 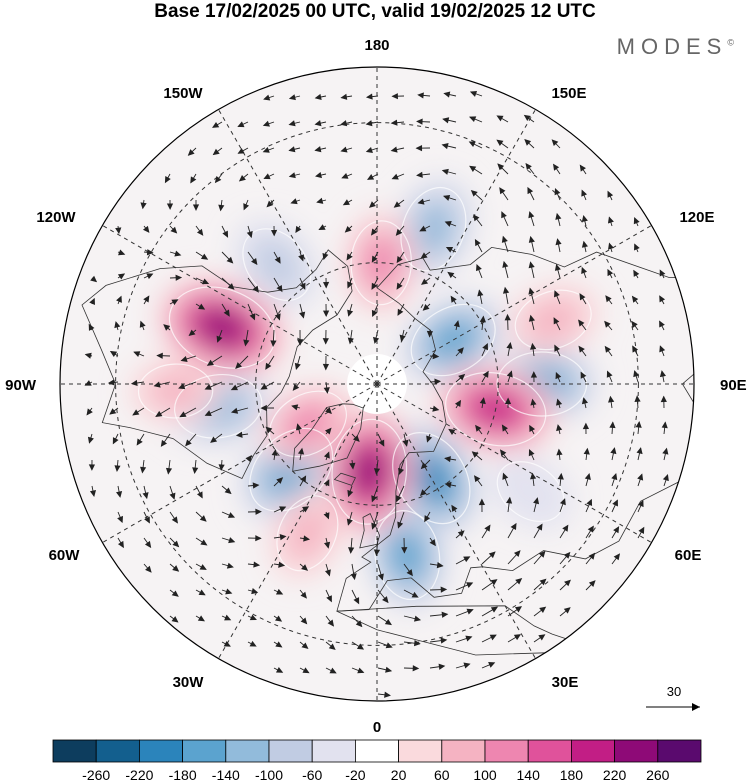 What do you see at coordinates (226, 775) in the screenshot?
I see `colorbar-tick-label: -140` at bounding box center [226, 775].